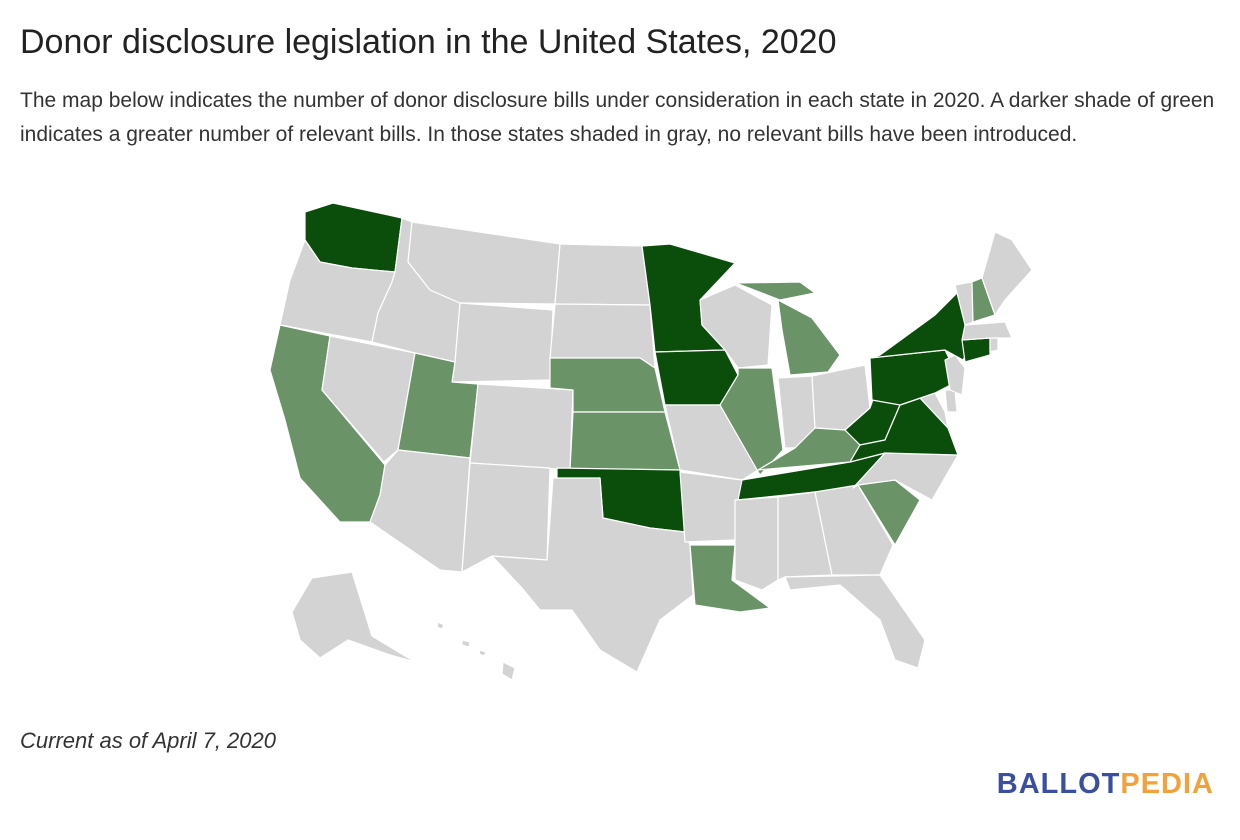 This screenshot has height=840, width=1240. I want to click on ballotpedia-logo: BALLOTPEDIA, so click(1105, 784).